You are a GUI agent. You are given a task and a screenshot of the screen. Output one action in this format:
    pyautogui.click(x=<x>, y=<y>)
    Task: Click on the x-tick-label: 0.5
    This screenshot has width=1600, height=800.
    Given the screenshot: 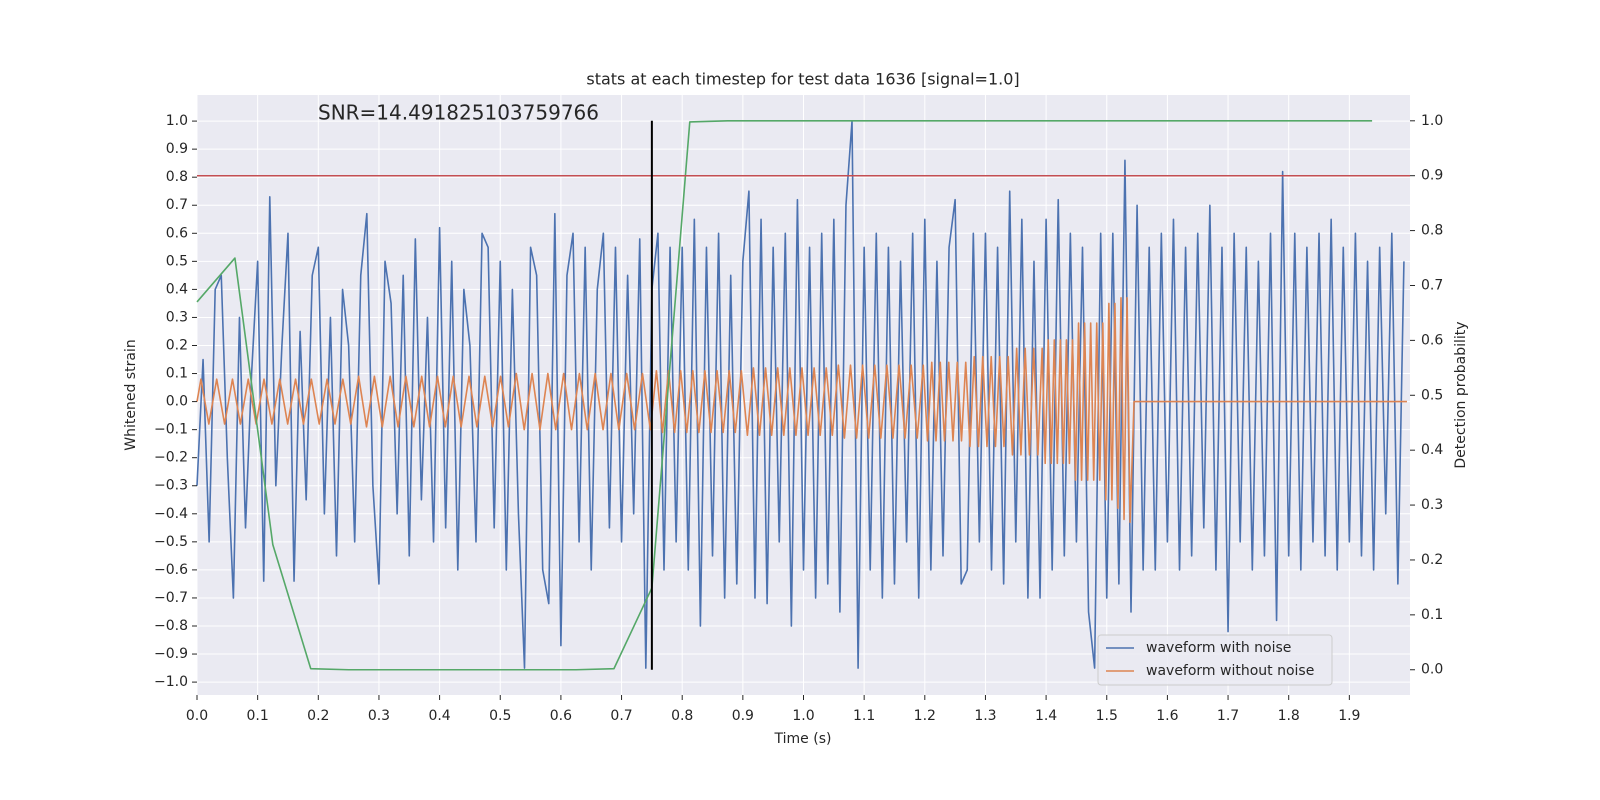 What is the action you would take?
    pyautogui.click(x=500, y=716)
    